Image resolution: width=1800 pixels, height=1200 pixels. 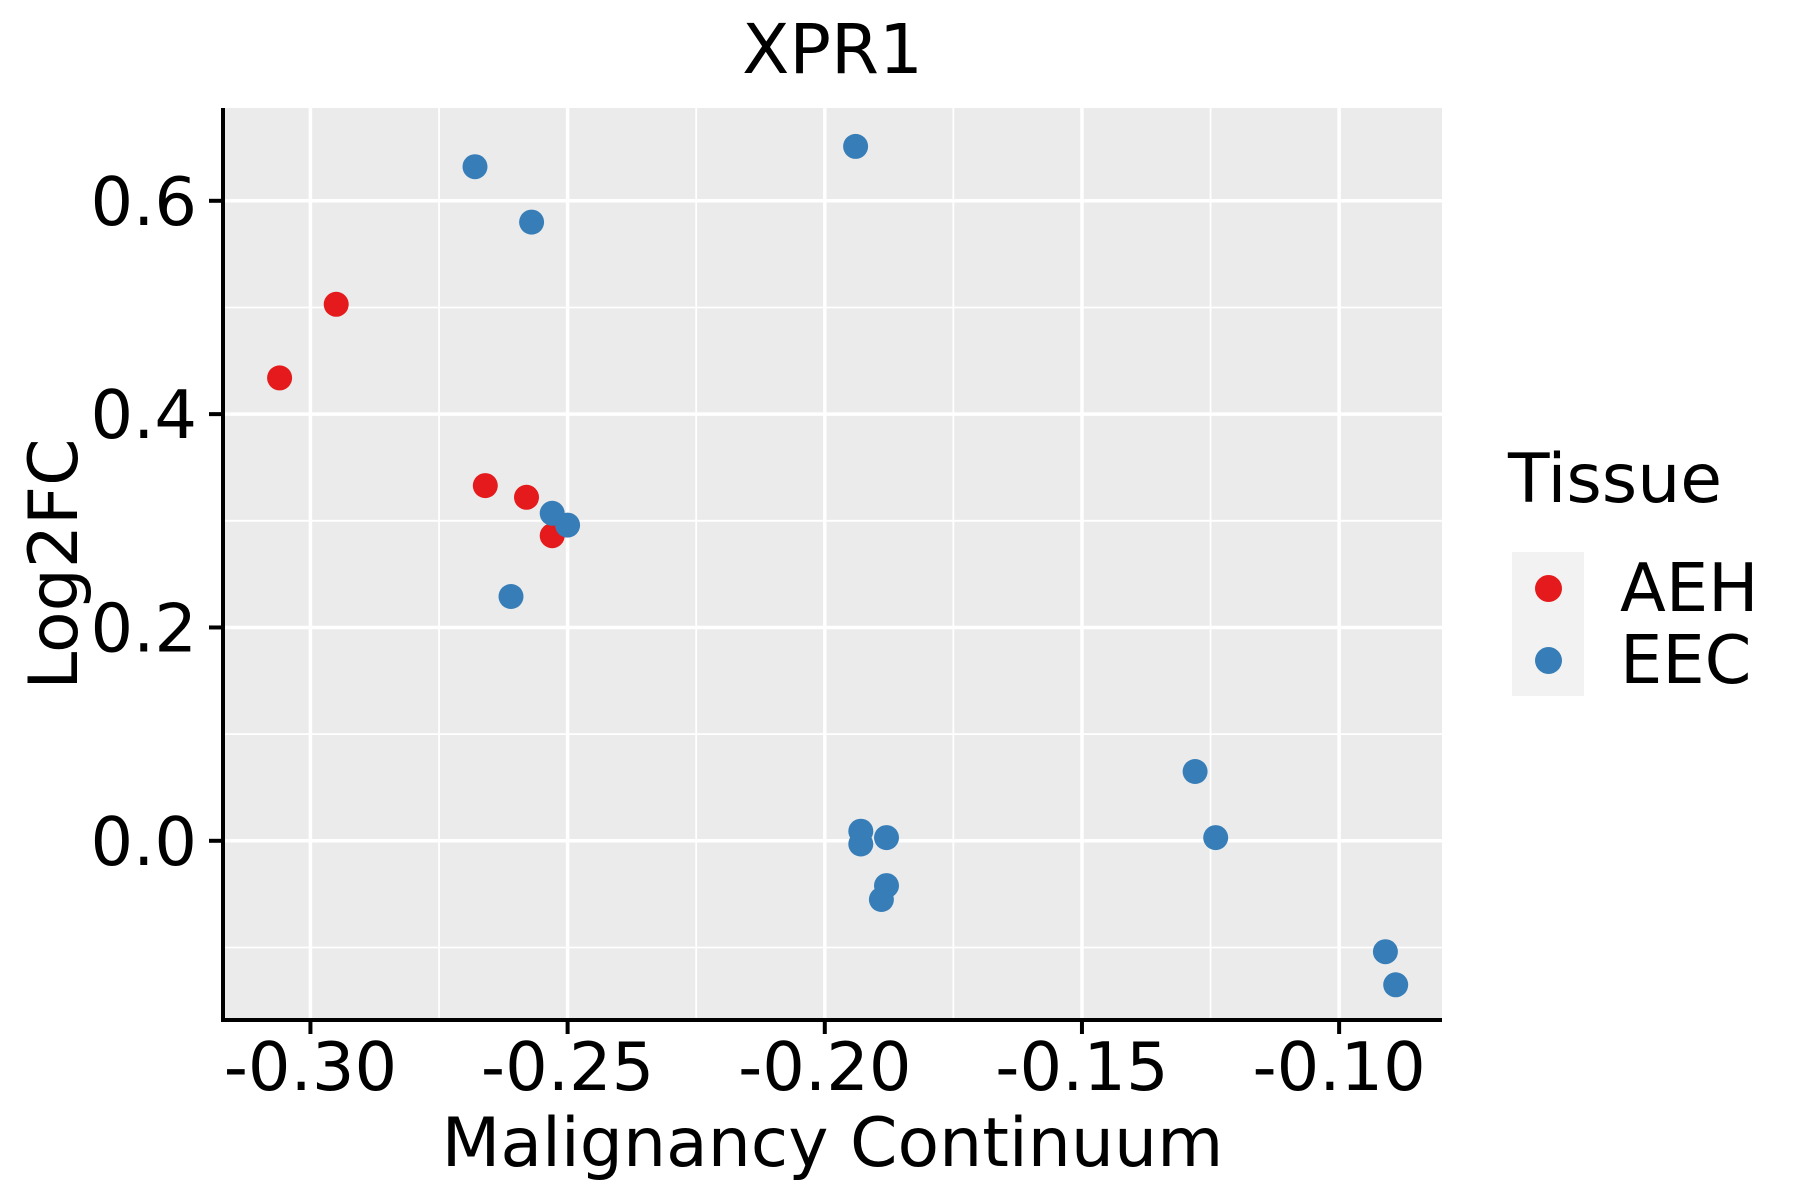 What do you see at coordinates (832, 1143) in the screenshot?
I see `x-axis-title: Malignancy Continuum` at bounding box center [832, 1143].